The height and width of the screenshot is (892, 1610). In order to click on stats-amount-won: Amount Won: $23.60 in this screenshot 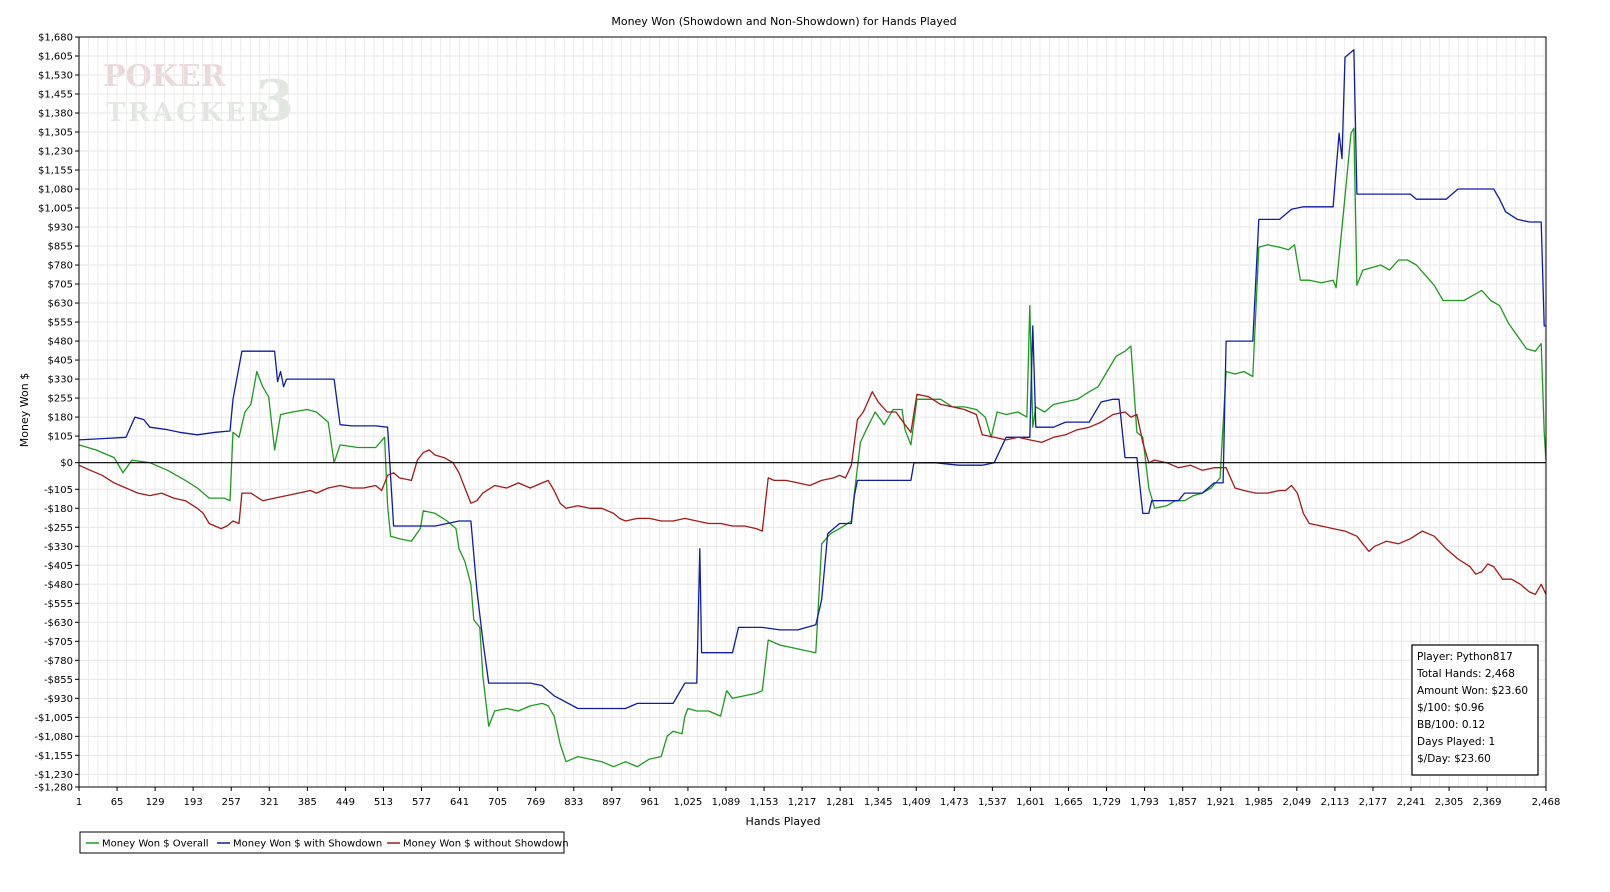, I will do `click(1472, 691)`.